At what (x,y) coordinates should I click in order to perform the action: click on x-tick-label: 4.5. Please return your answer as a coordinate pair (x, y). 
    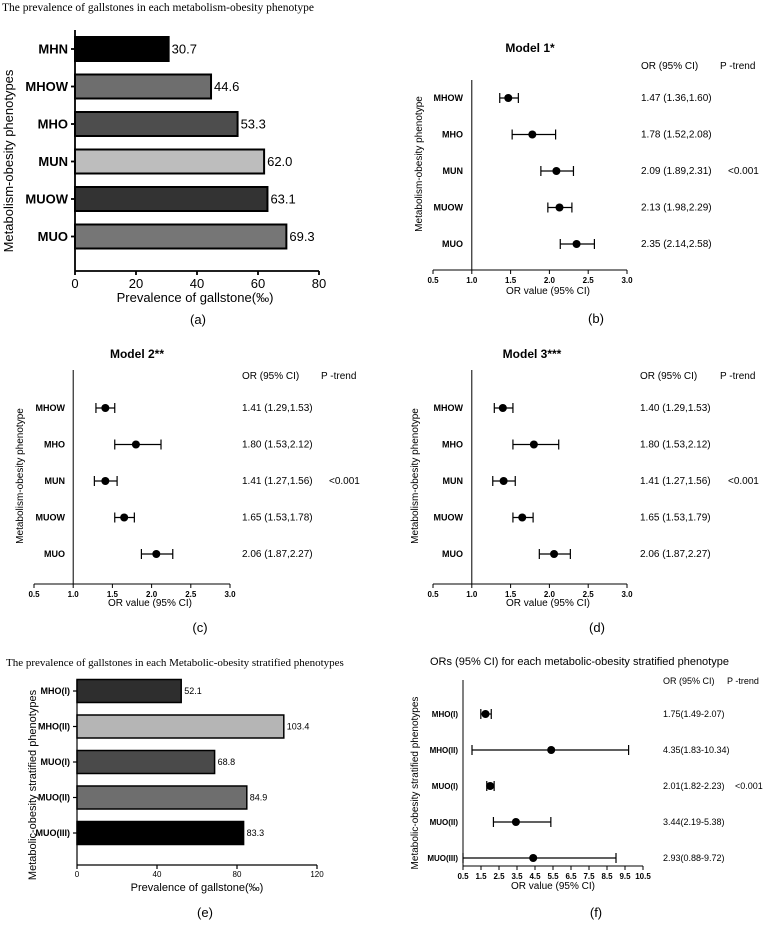
    Looking at the image, I should click on (535, 876).